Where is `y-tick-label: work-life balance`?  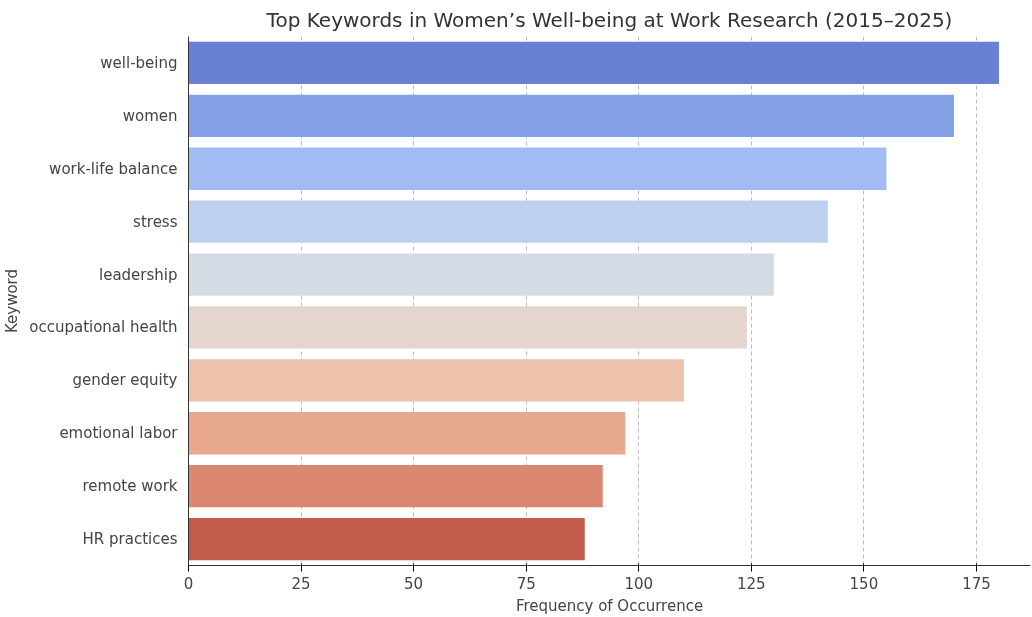 y-tick-label: work-life balance is located at coordinates (113, 168).